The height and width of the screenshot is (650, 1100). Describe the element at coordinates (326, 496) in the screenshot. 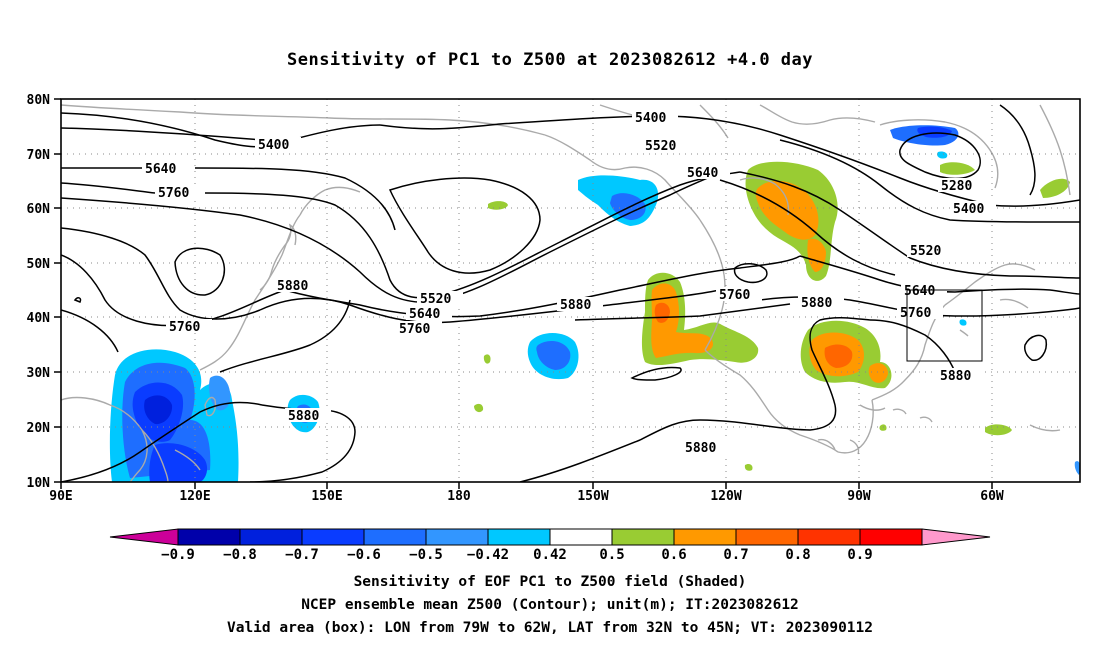

I see `lon-tick-label: 150E` at that location.